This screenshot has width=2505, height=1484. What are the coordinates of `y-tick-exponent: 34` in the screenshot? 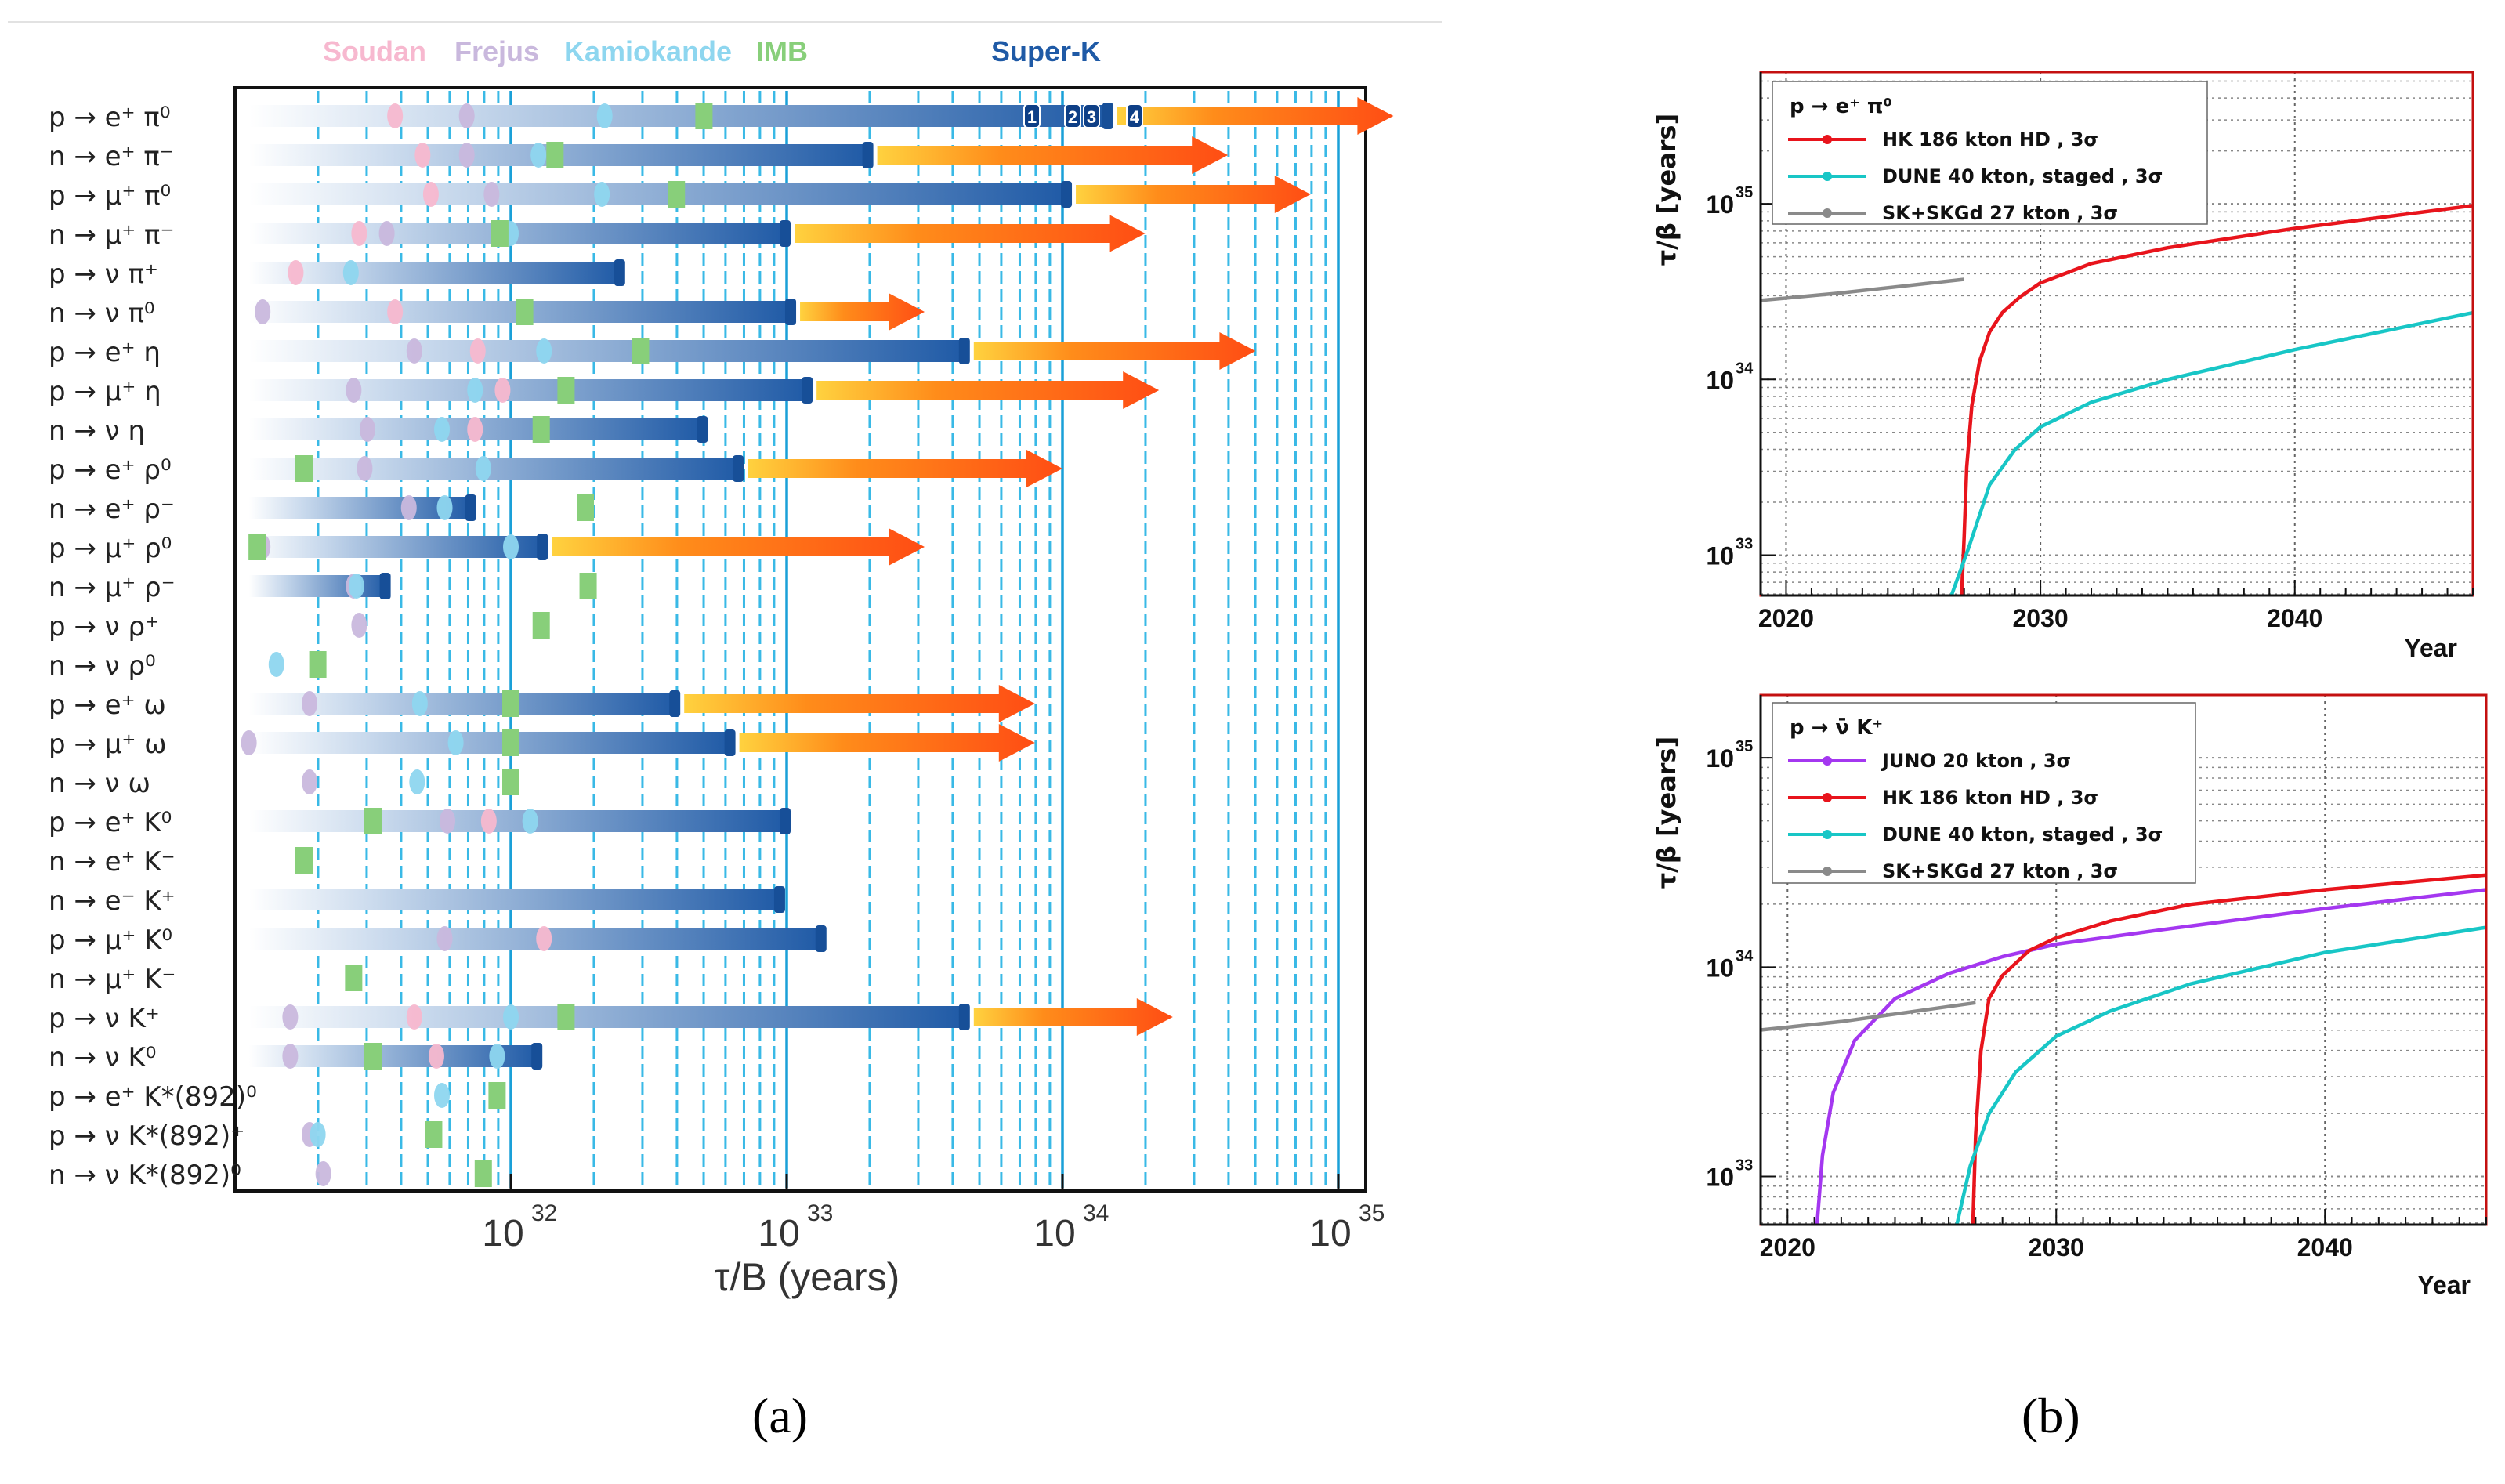 It's located at (1745, 956).